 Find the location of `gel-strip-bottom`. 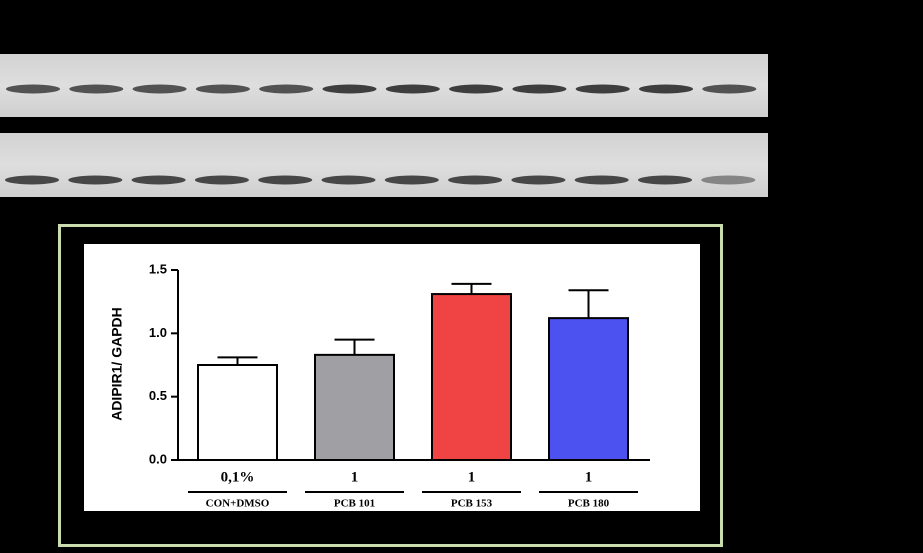

gel-strip-bottom is located at coordinates (384, 165).